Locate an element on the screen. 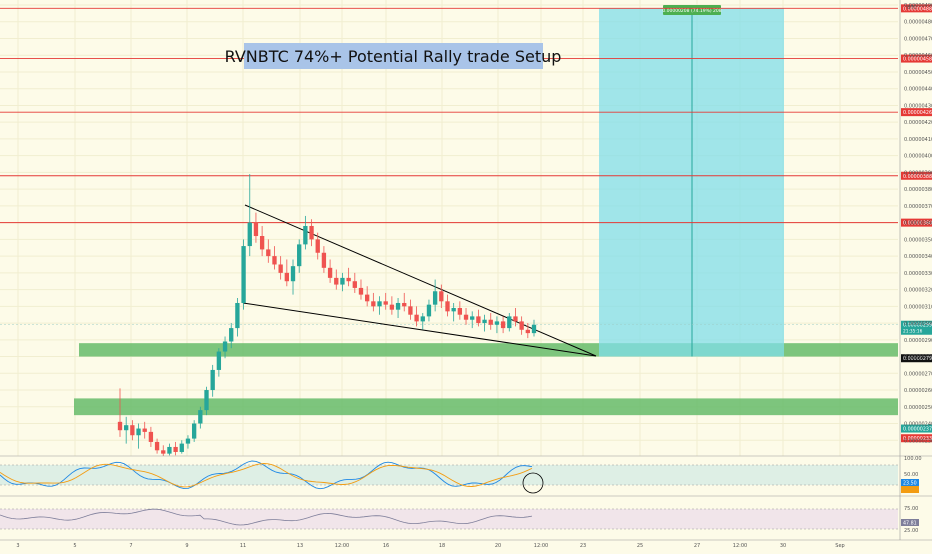 Image resolution: width=932 pixels, height=554 pixels. rsi-value-bg is located at coordinates (910, 522).